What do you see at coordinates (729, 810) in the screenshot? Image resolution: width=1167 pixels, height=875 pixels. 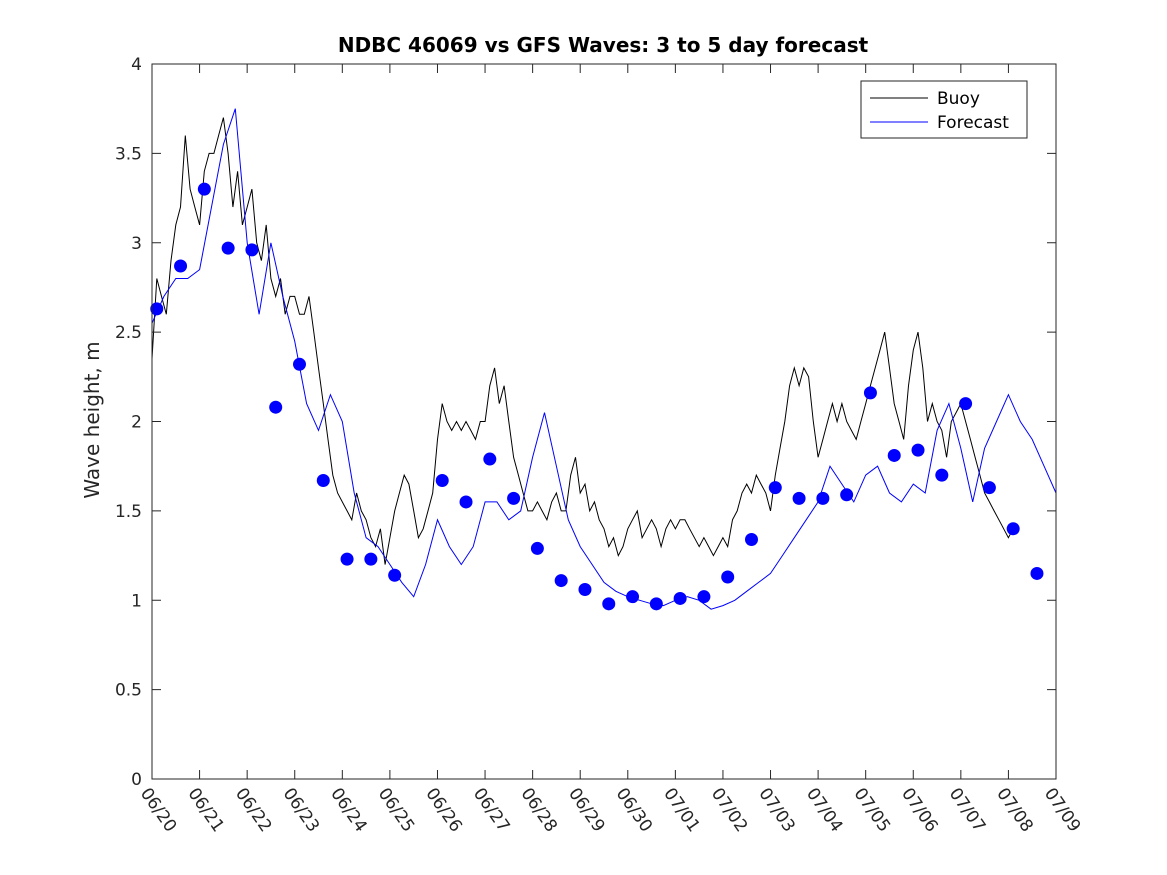 I see `x-tick-label: 07/02` at bounding box center [729, 810].